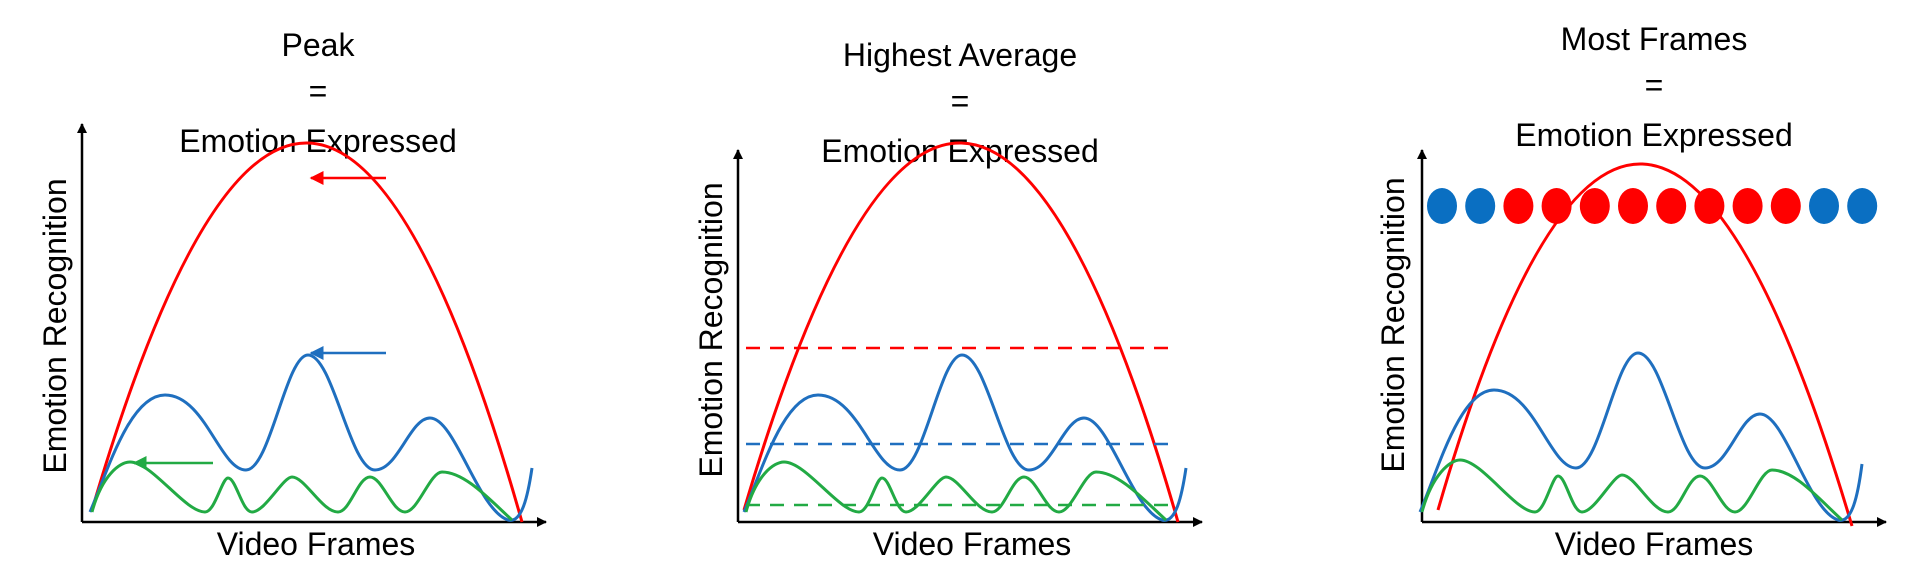 The height and width of the screenshot is (574, 1918). I want to click on frame-dots, so click(1652, 206).